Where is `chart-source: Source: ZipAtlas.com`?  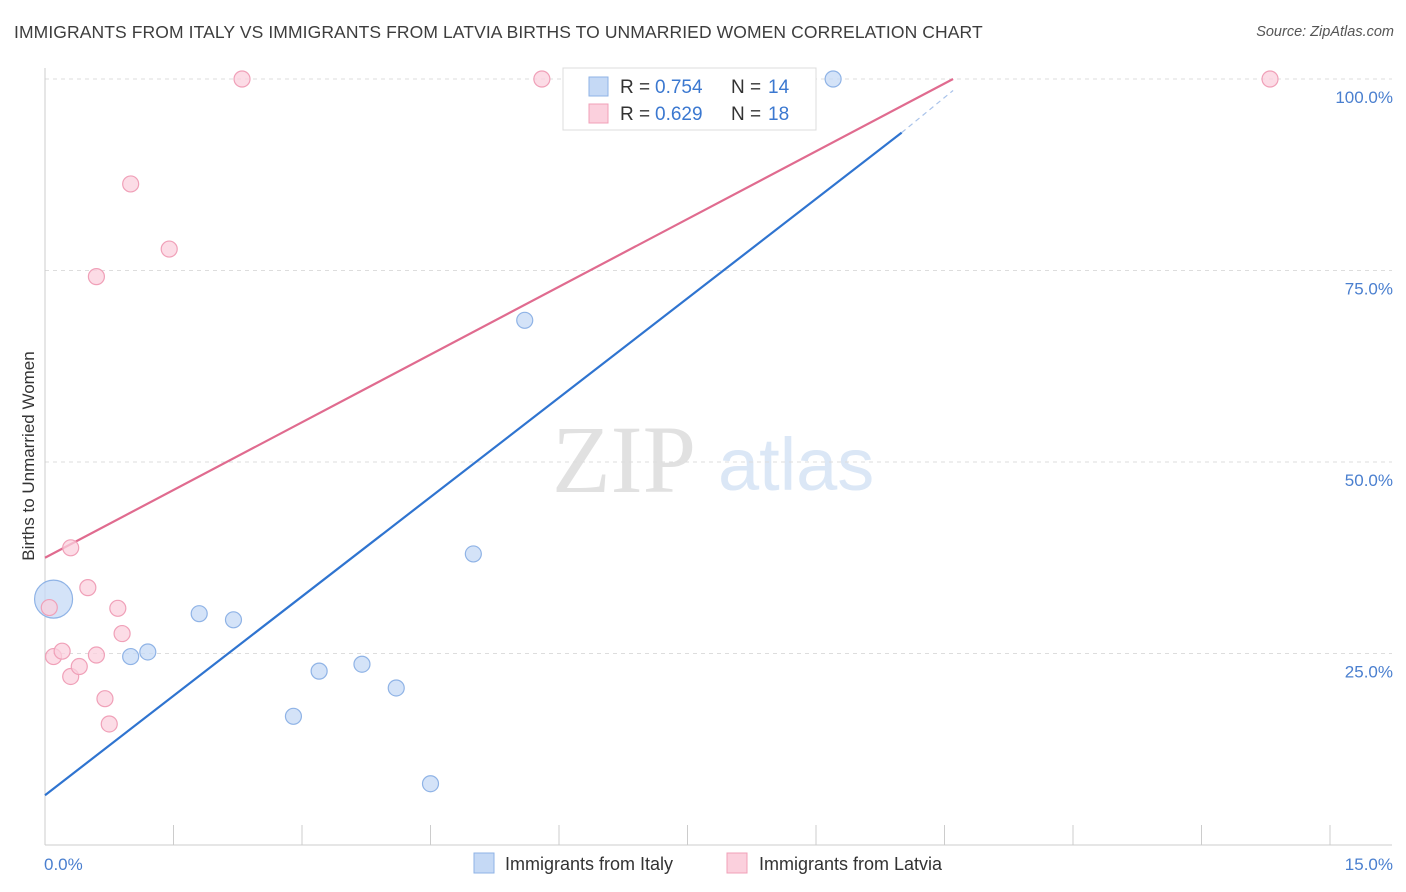 chart-source: Source: ZipAtlas.com is located at coordinates (1325, 32).